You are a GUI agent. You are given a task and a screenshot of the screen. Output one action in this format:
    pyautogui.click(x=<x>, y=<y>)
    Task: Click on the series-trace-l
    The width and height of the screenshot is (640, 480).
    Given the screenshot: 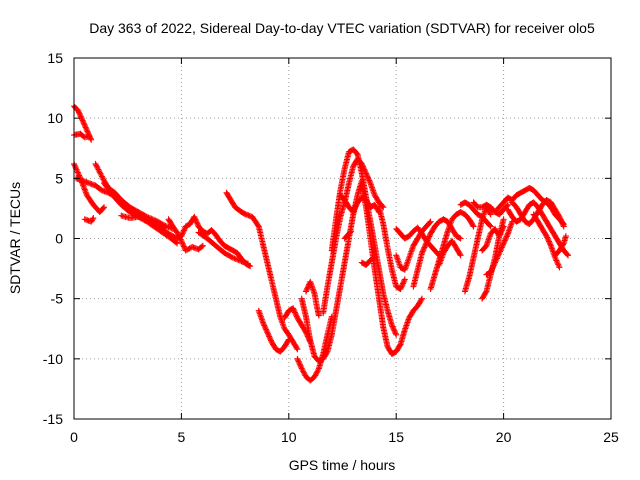 What is the action you would take?
    pyautogui.click(x=262, y=271)
    